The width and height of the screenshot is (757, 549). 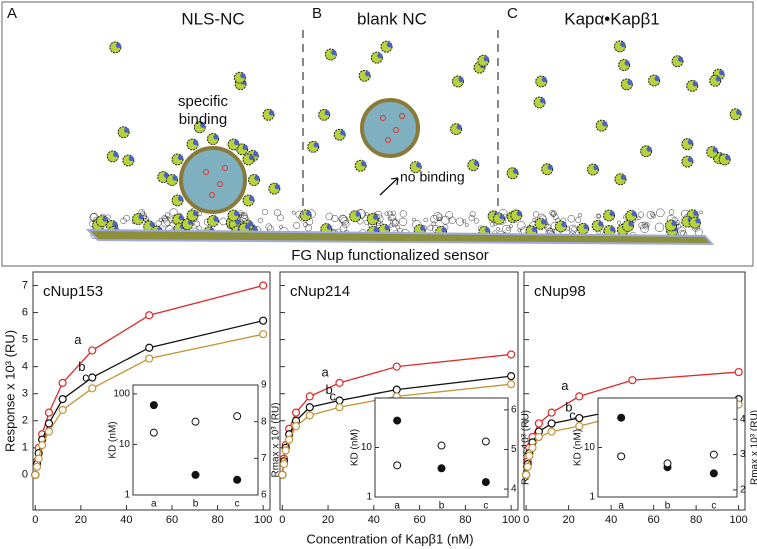 What do you see at coordinates (25, 448) in the screenshot?
I see `y-tick-label: 1` at bounding box center [25, 448].